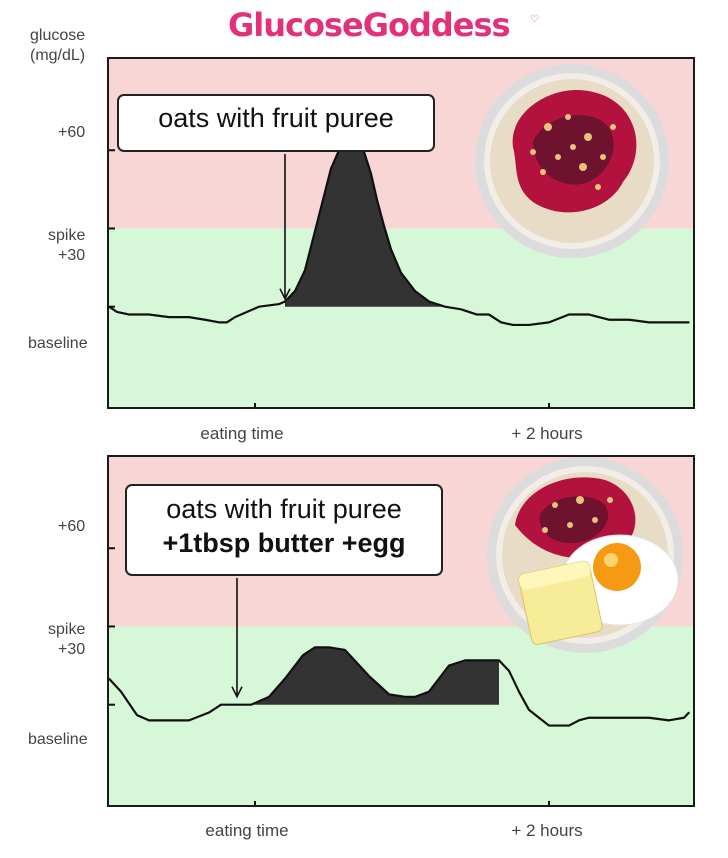 This screenshot has height=858, width=728. What do you see at coordinates (369, 25) in the screenshot?
I see `brand-logo: GlucoseGoddess` at bounding box center [369, 25].